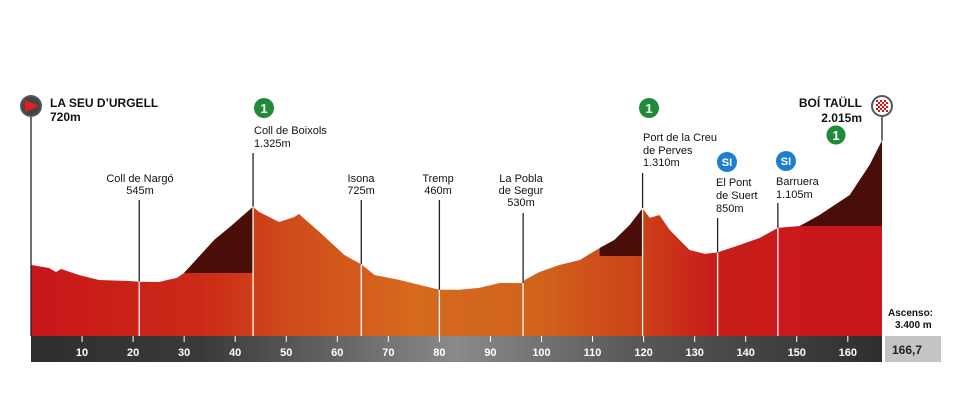 Image resolution: width=960 pixels, height=400 pixels. Describe the element at coordinates (841, 118) in the screenshot. I see `finish-altitude: 2.015m` at that location.